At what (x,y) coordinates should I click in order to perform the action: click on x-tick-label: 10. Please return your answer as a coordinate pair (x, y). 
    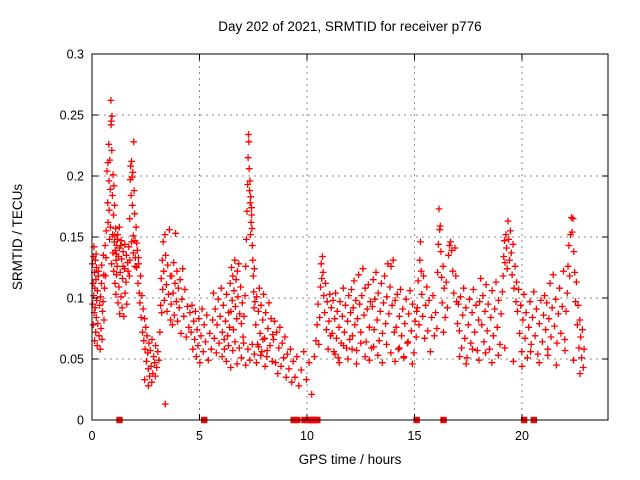
    Looking at the image, I should click on (307, 436).